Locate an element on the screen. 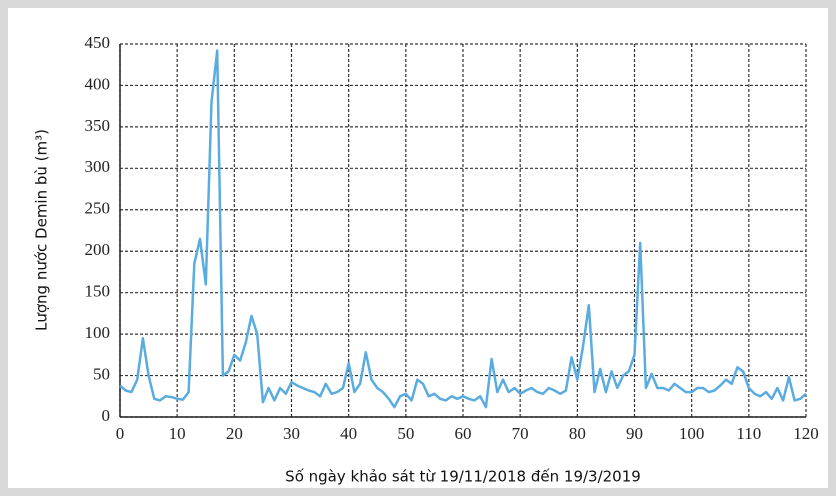 This screenshot has height=496, width=836. x-tick-label: 120 is located at coordinates (806, 433).